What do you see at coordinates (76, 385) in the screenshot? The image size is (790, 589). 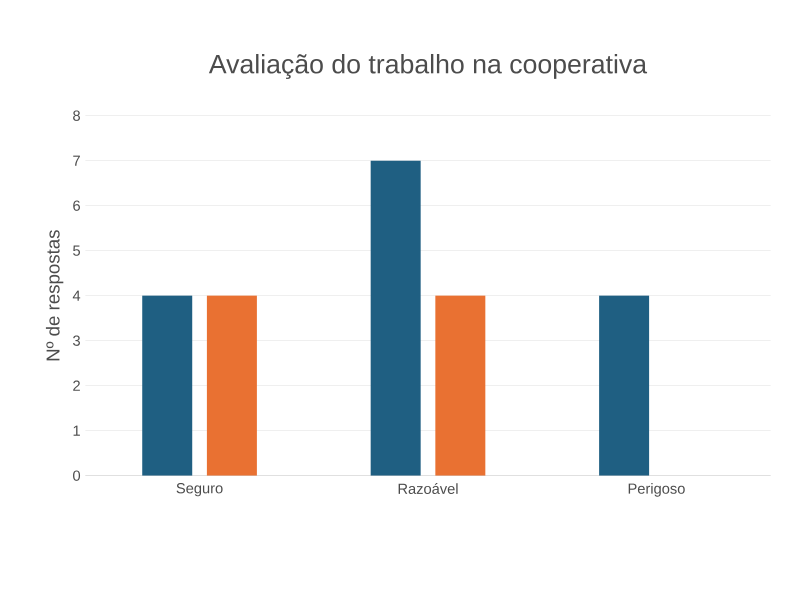 I see `y-tick-label: 2` at bounding box center [76, 385].